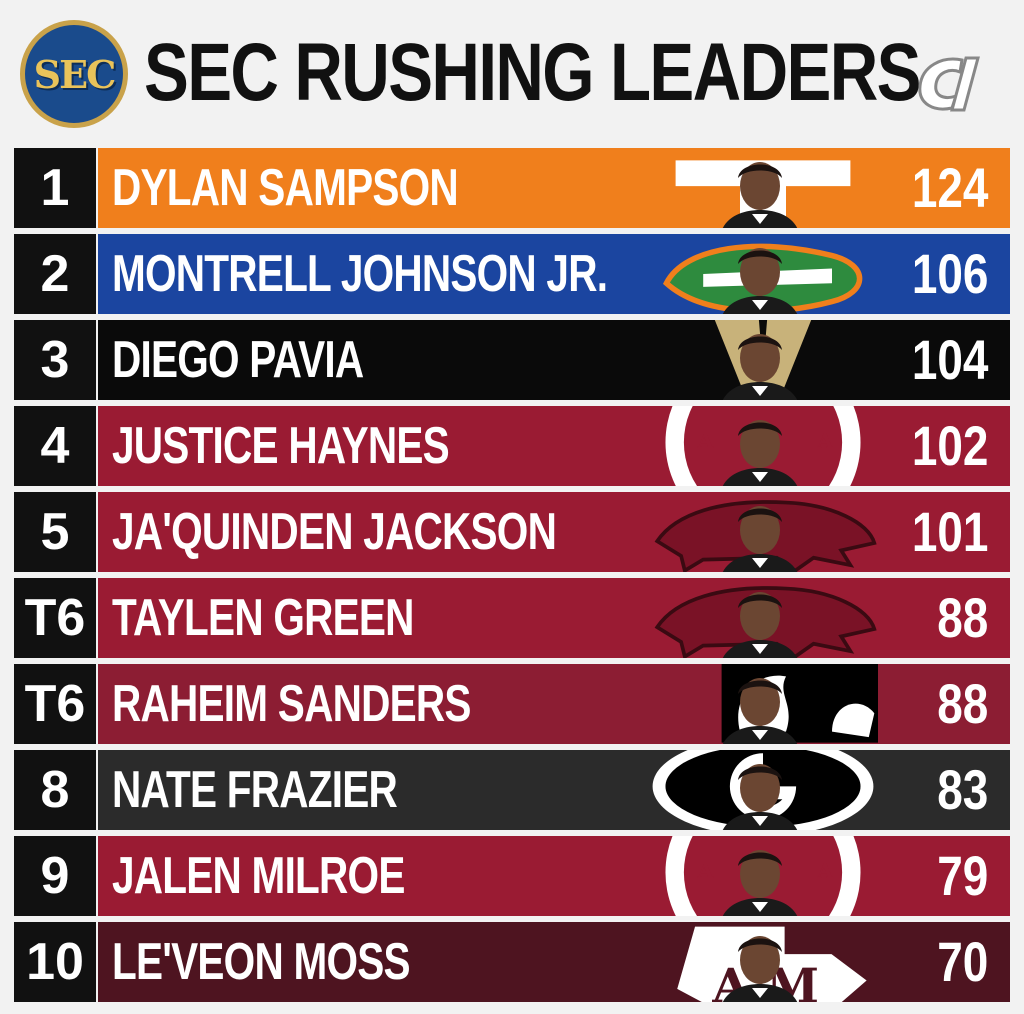 The height and width of the screenshot is (1014, 1024). Describe the element at coordinates (55, 188) in the screenshot. I see `rank-label: 1` at that location.